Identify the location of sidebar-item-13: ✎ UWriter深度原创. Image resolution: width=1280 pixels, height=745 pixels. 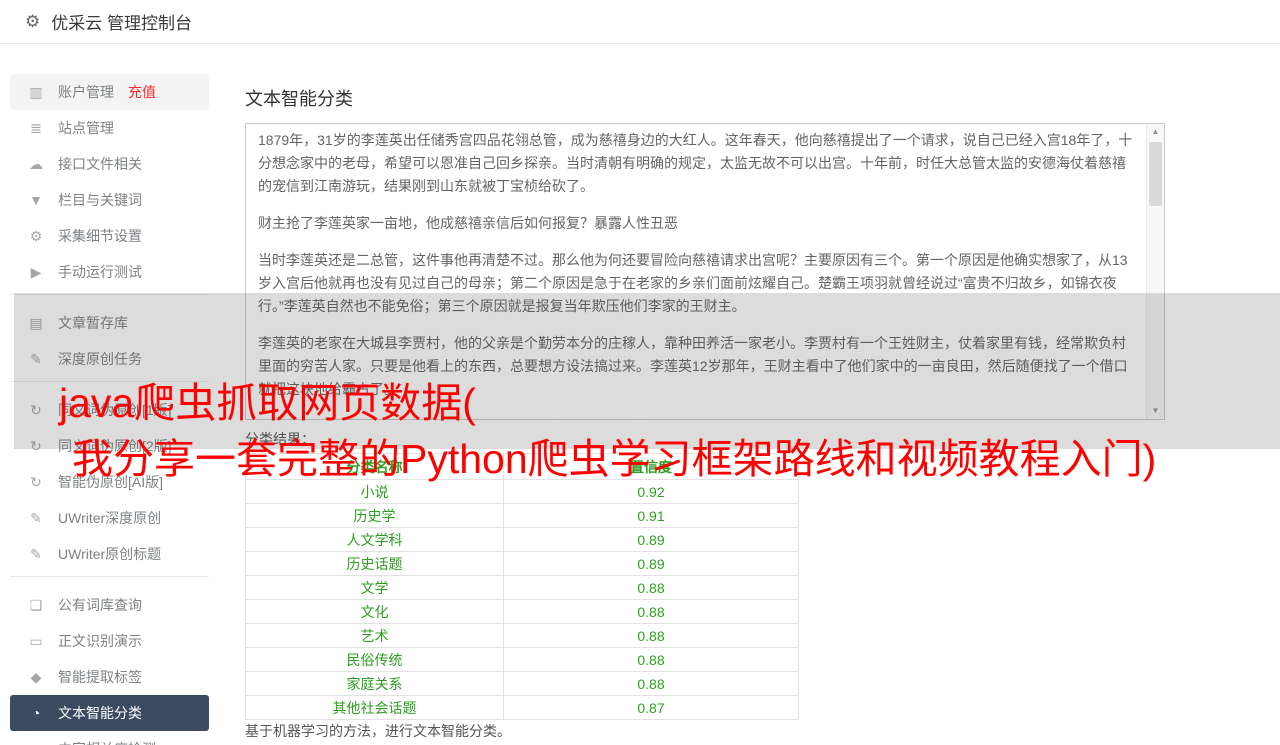
(109, 518).